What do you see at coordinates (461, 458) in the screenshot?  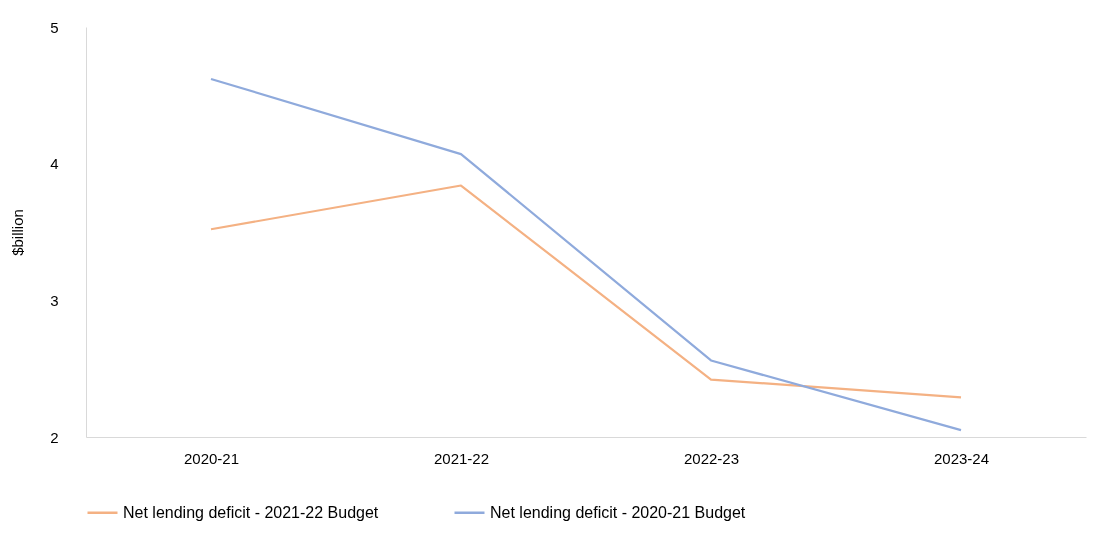 I see `x-tick-label: 2021-22` at bounding box center [461, 458].